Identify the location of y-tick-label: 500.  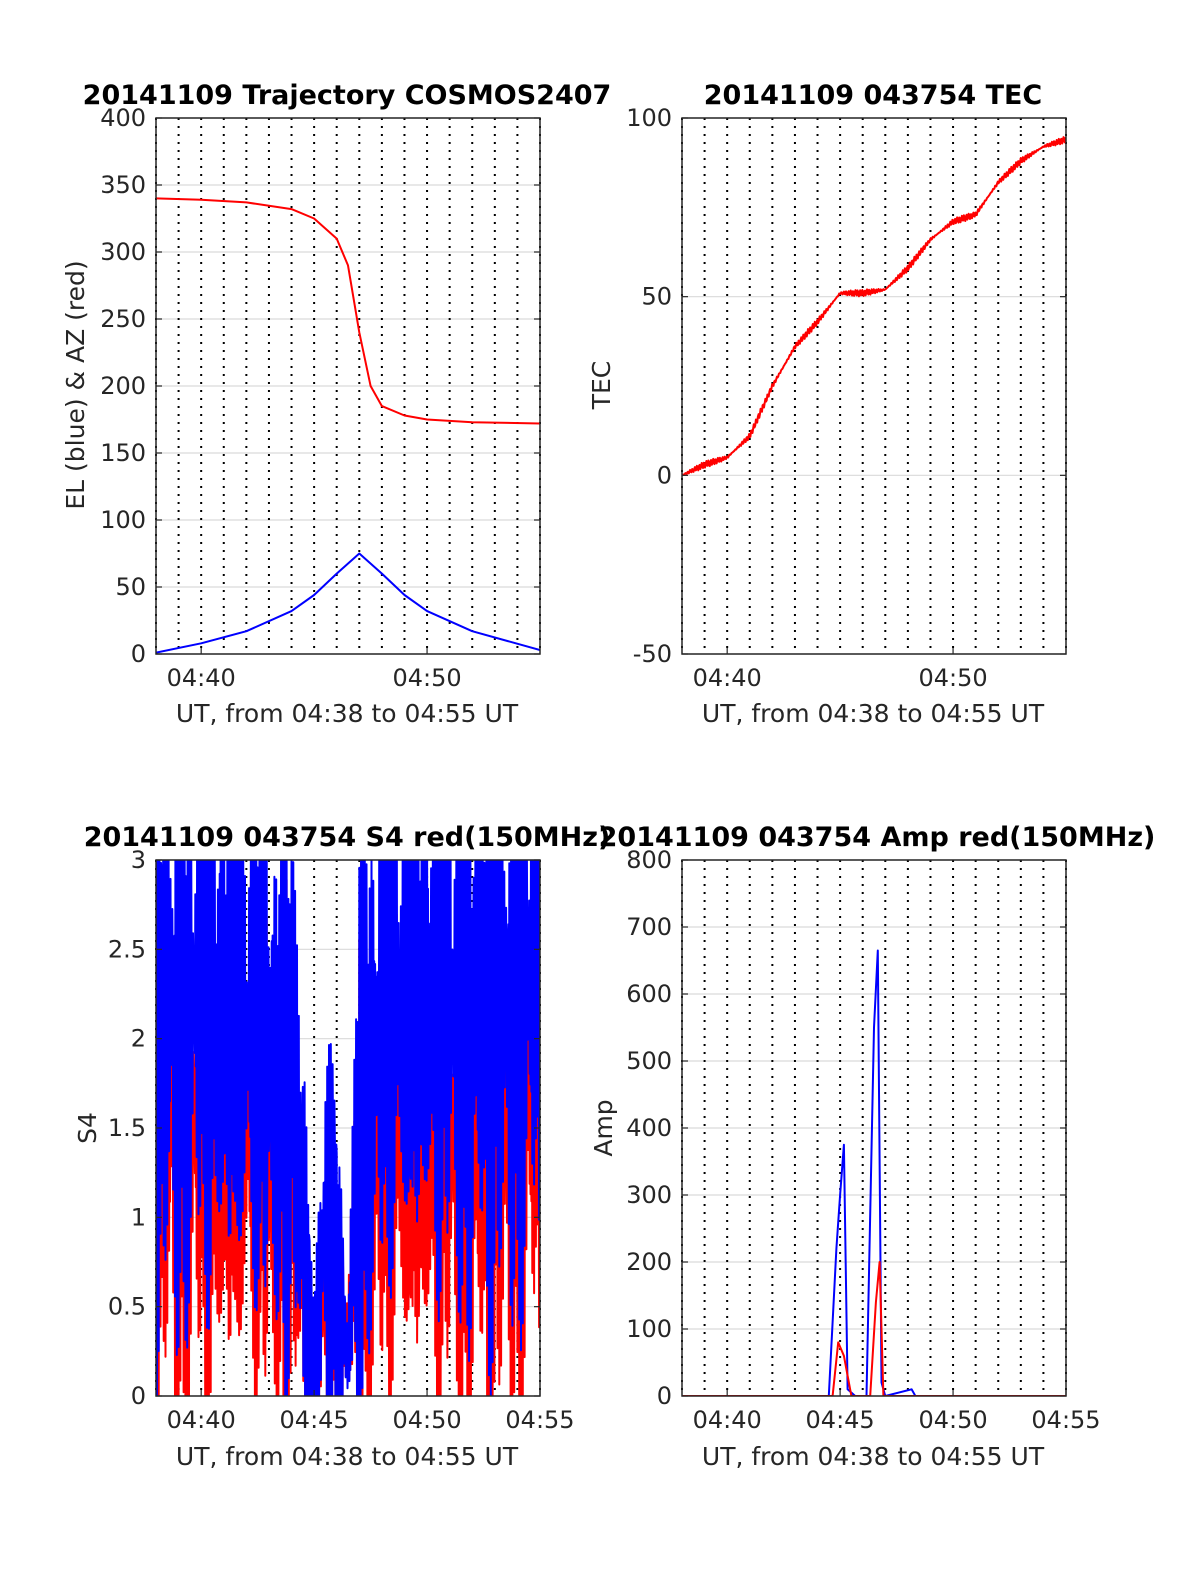
(649, 1061).